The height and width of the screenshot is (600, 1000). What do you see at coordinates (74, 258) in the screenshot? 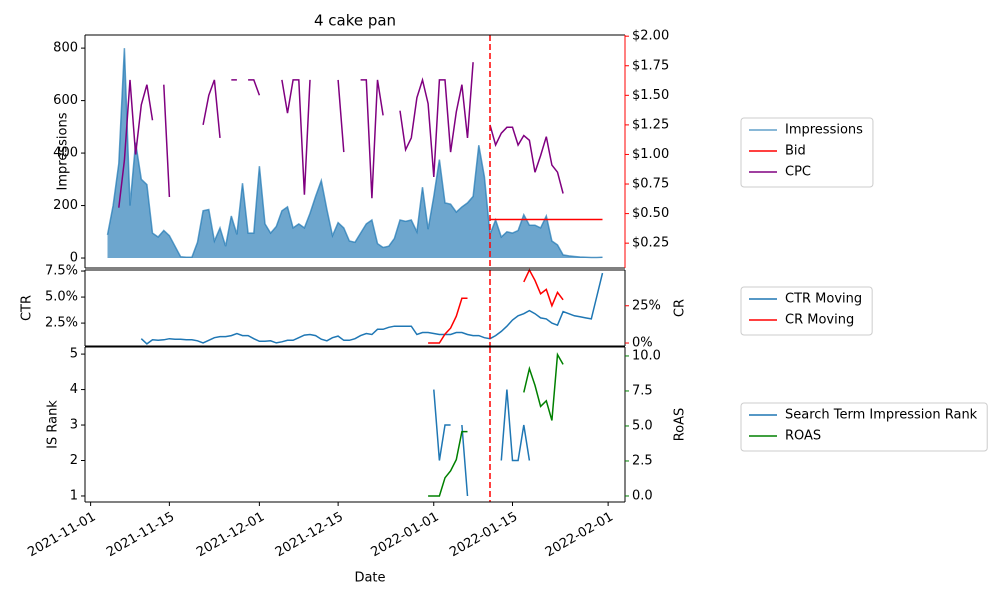
I see `y-tick-label: 0` at bounding box center [74, 258].